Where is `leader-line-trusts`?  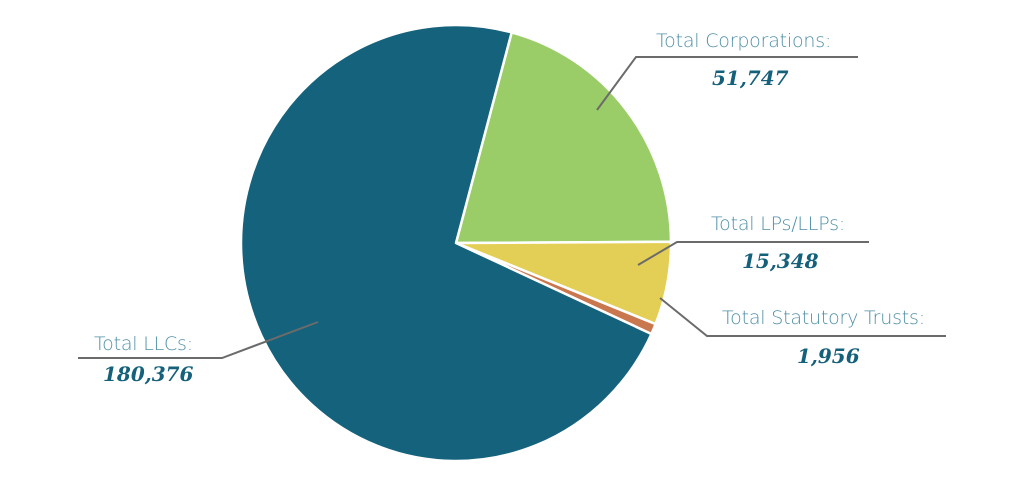 leader-line-trusts is located at coordinates (802, 317).